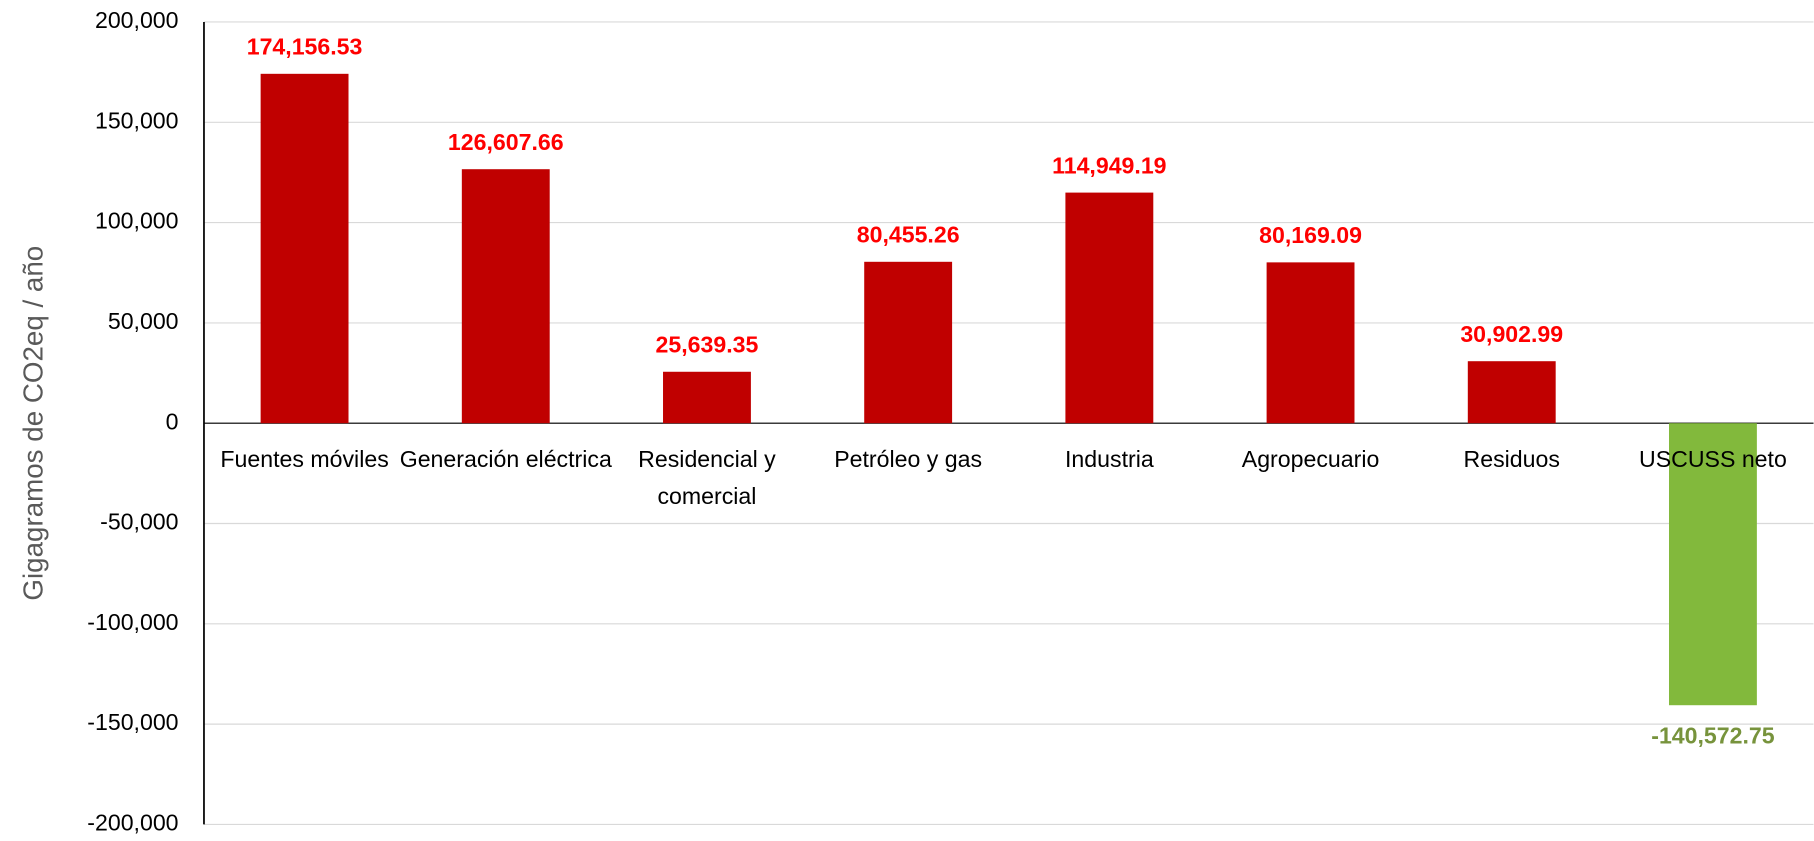  I want to click on x-tick-label-box: Agropecuario, so click(1310, 460).